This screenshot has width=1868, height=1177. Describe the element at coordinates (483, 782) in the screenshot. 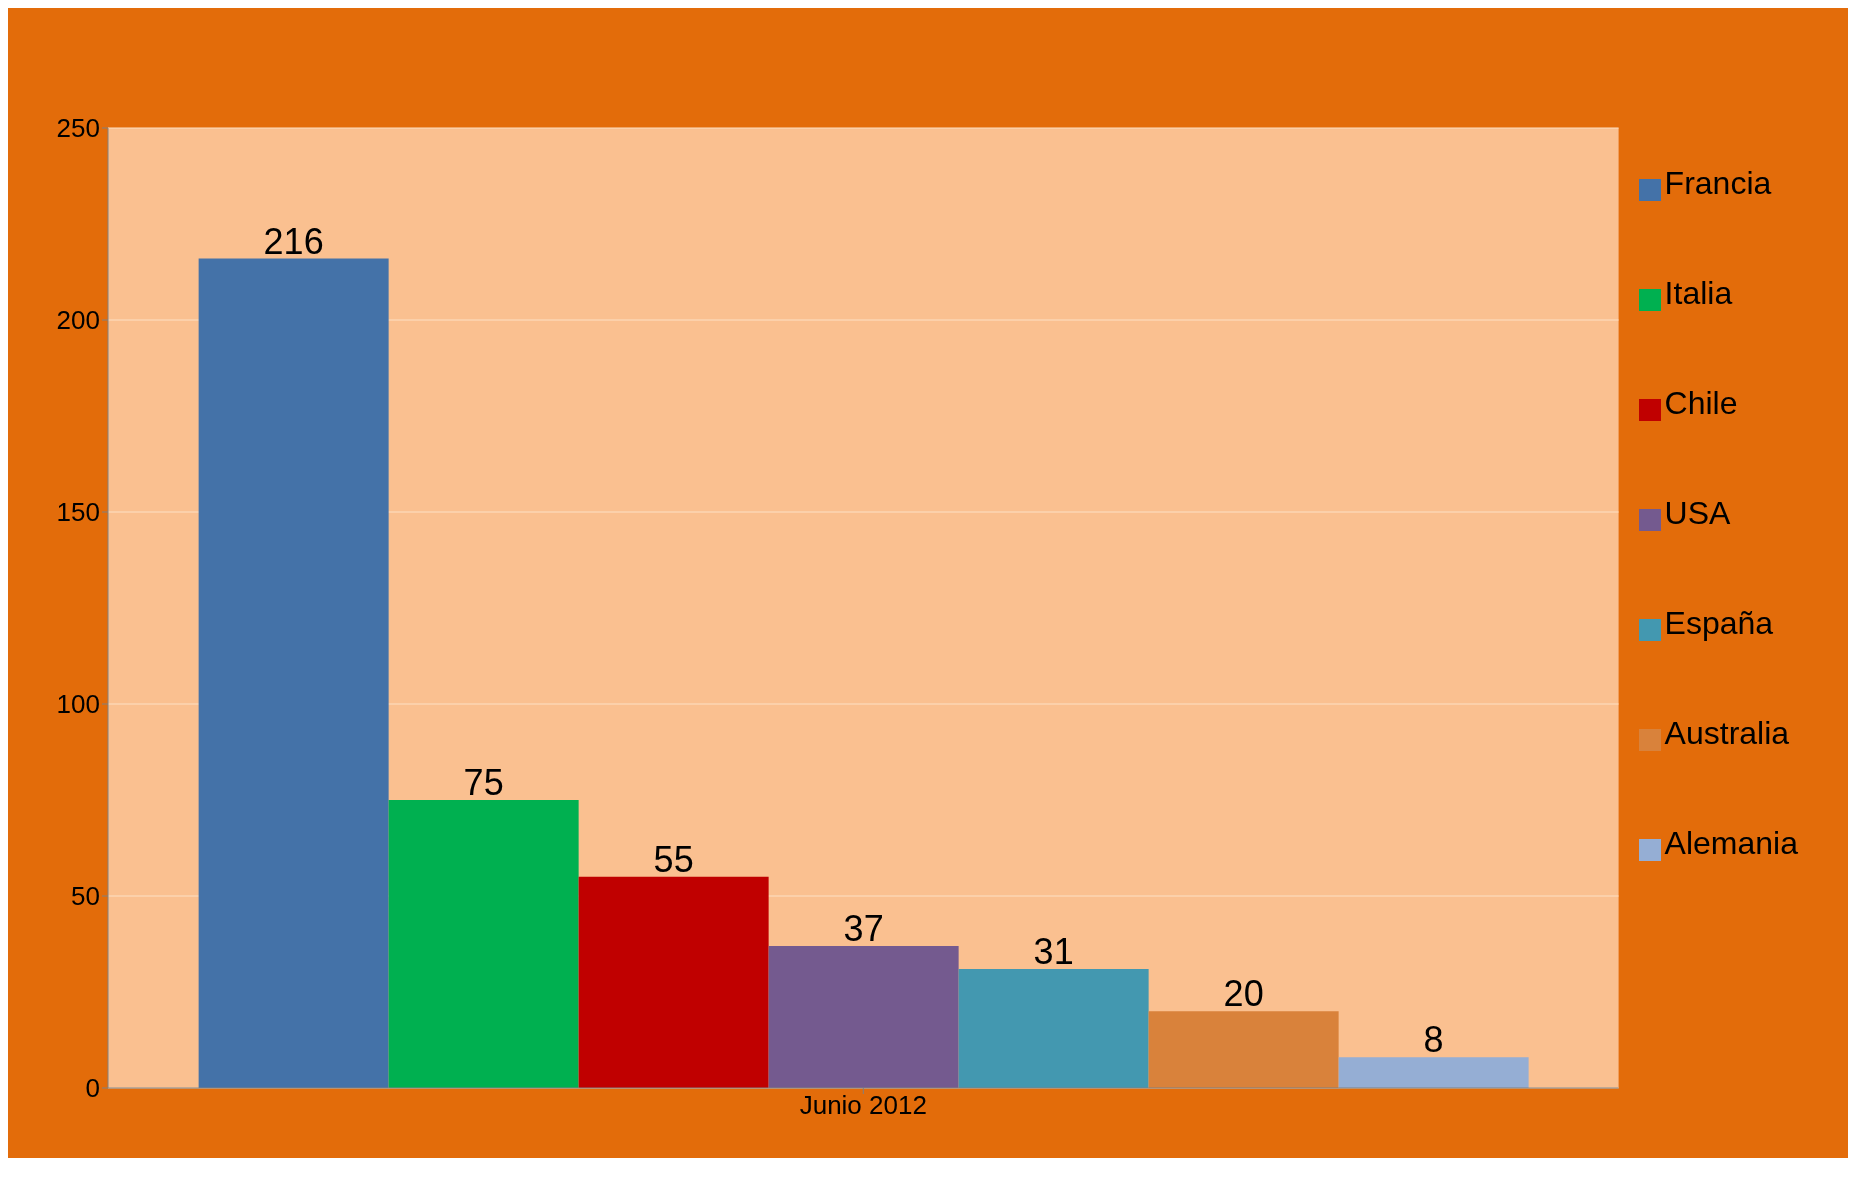

I see `data-label: 75` at that location.